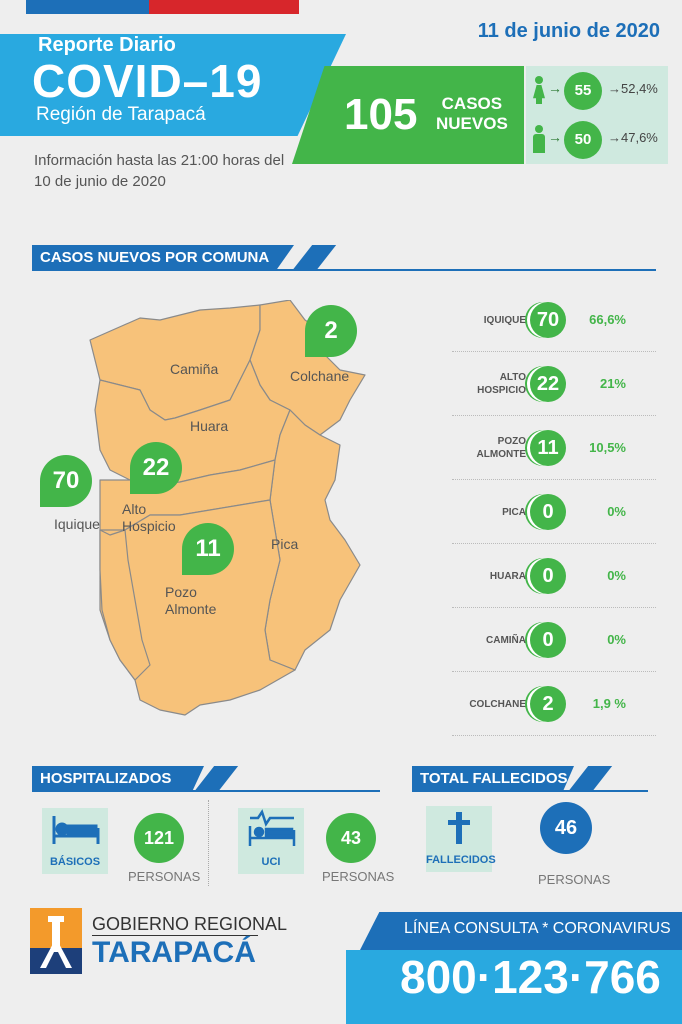 This screenshot has width=682, height=1024. Describe the element at coordinates (320, 376) in the screenshot. I see `map-label-colchane: Colchane` at that location.